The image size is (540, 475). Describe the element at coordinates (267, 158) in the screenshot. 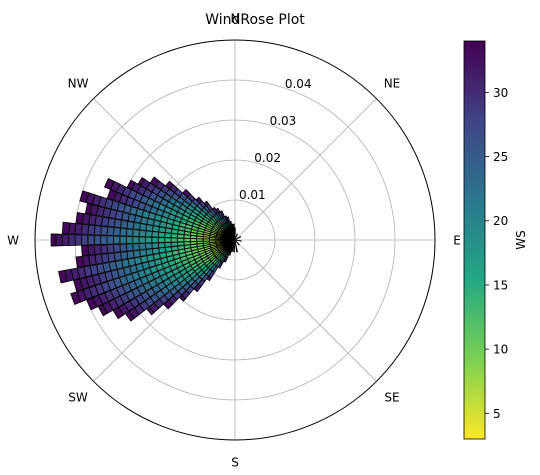

I see `radial-tick-label: 0.02` at that location.